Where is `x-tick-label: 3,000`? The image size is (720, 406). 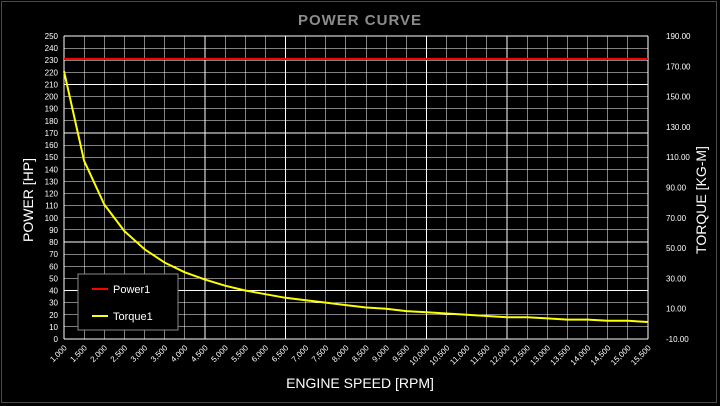 x-tick-label: 3,000 is located at coordinates (139, 353).